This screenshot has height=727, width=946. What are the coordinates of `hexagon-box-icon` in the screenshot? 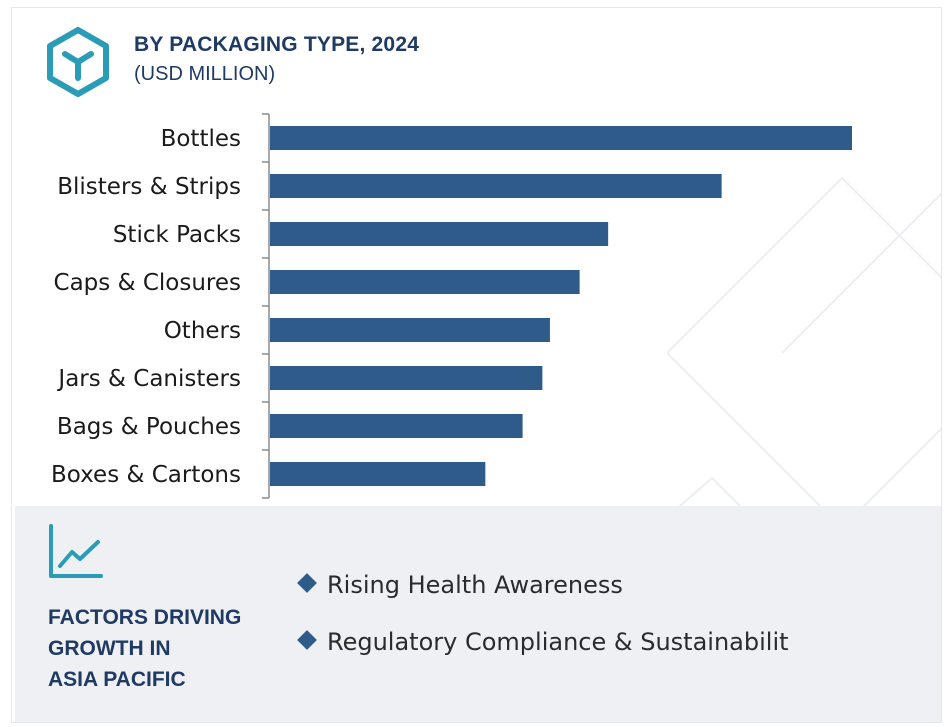 It's located at (78, 62).